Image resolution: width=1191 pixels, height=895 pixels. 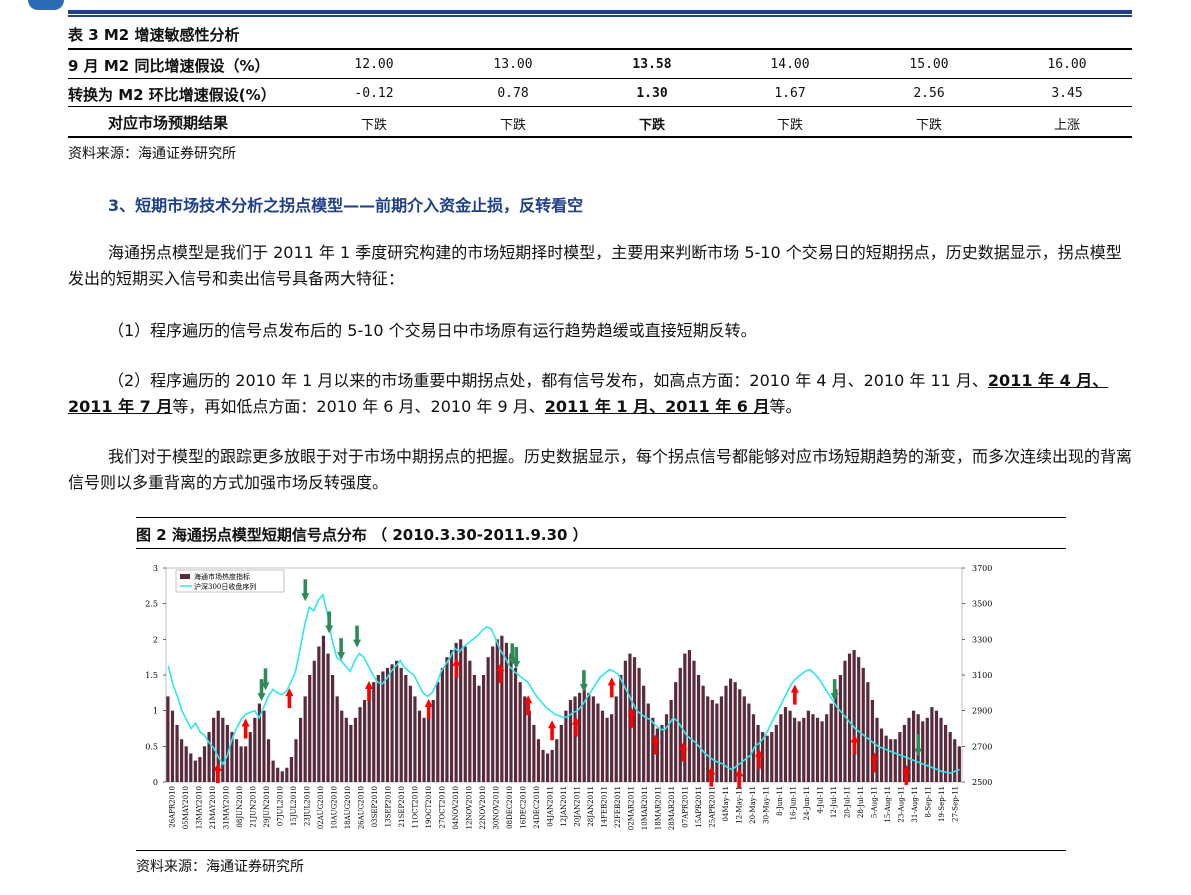 I want to click on x-tick-label: 07APR2011, so click(x=685, y=807).